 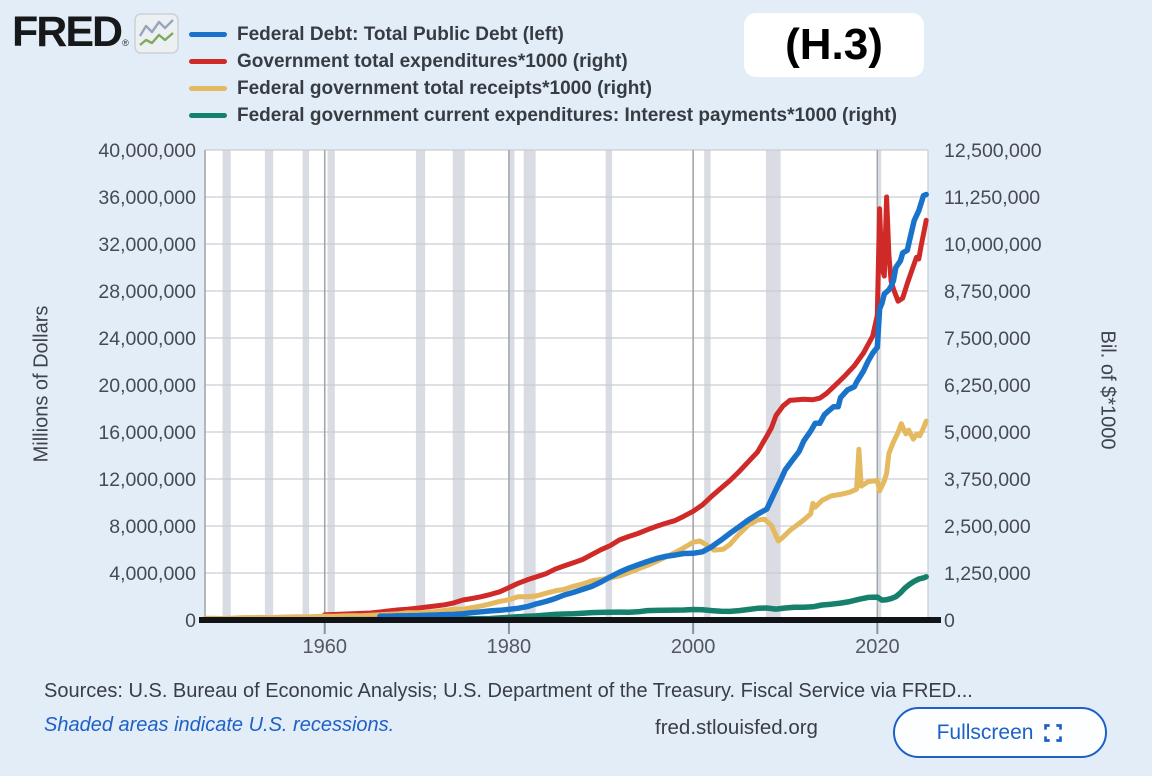 What do you see at coordinates (993, 245) in the screenshot?
I see `y-axis-tick-label-right: 10,000,000` at bounding box center [993, 245].